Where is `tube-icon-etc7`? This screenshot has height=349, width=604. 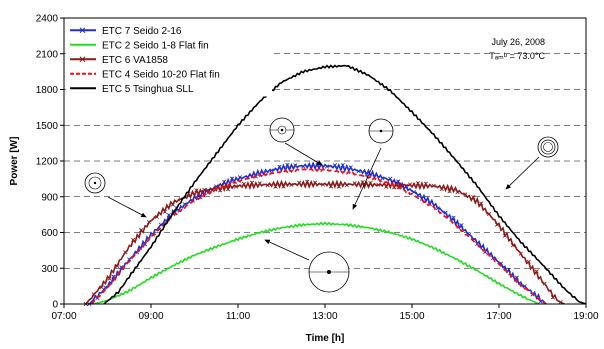 tube-icon-etc7 is located at coordinates (282, 130).